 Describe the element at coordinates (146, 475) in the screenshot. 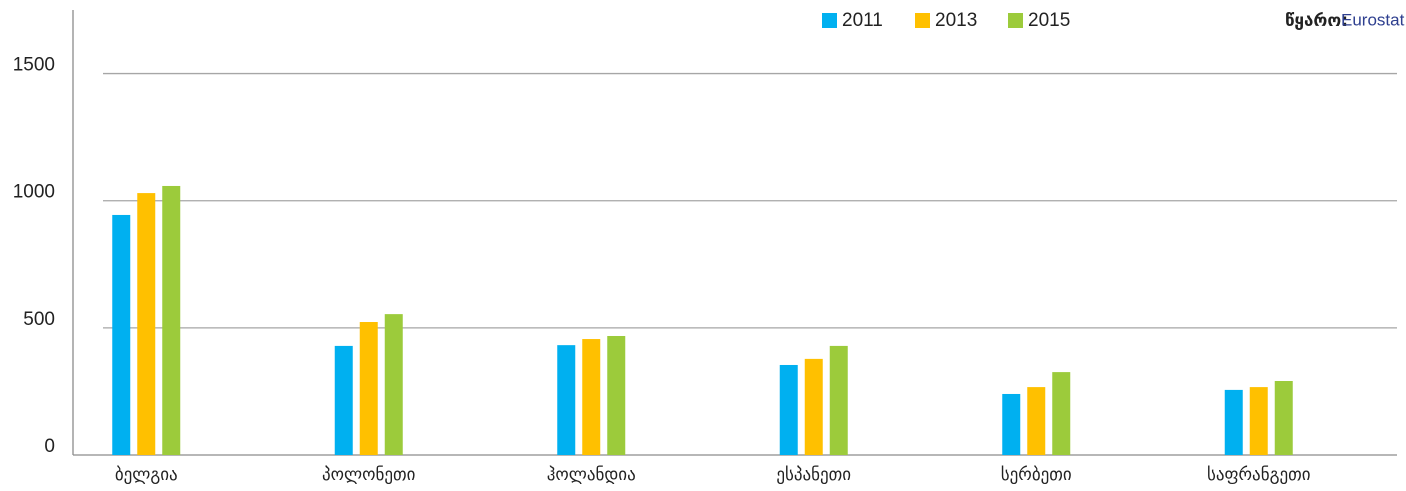

I see `x-tick-label: ბელგია` at that location.